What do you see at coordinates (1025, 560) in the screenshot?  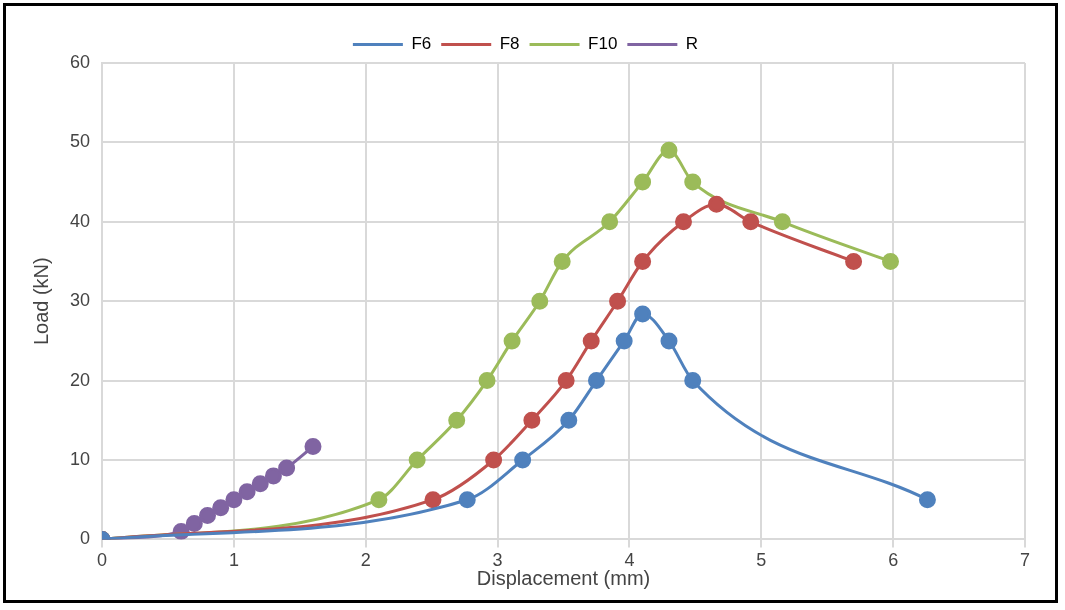 I see `x-tick-label: 7` at bounding box center [1025, 560].